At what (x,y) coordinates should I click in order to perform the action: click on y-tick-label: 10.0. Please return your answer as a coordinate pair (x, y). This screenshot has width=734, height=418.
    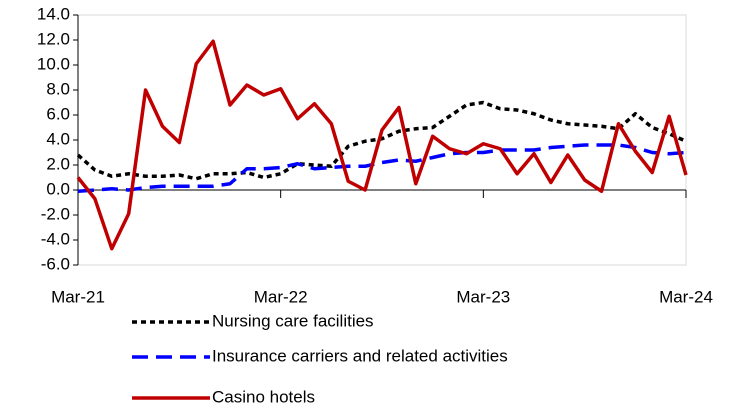
    Looking at the image, I should click on (53, 63).